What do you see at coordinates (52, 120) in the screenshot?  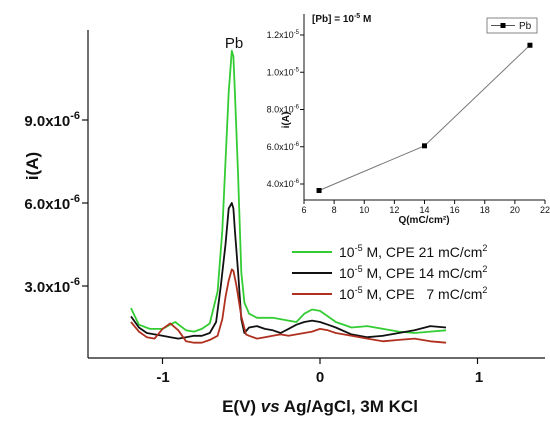 I see `main-y-tick-label: 9.0x10⁻⁶` at bounding box center [52, 120].